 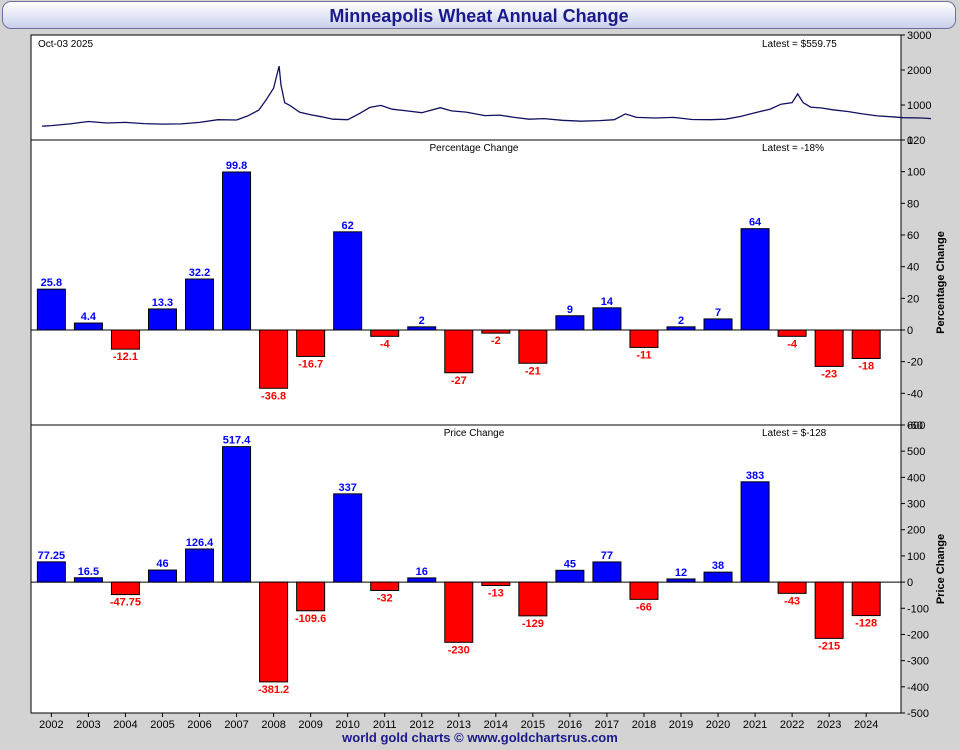 I want to click on pct-data-label: 2, so click(x=422, y=321).